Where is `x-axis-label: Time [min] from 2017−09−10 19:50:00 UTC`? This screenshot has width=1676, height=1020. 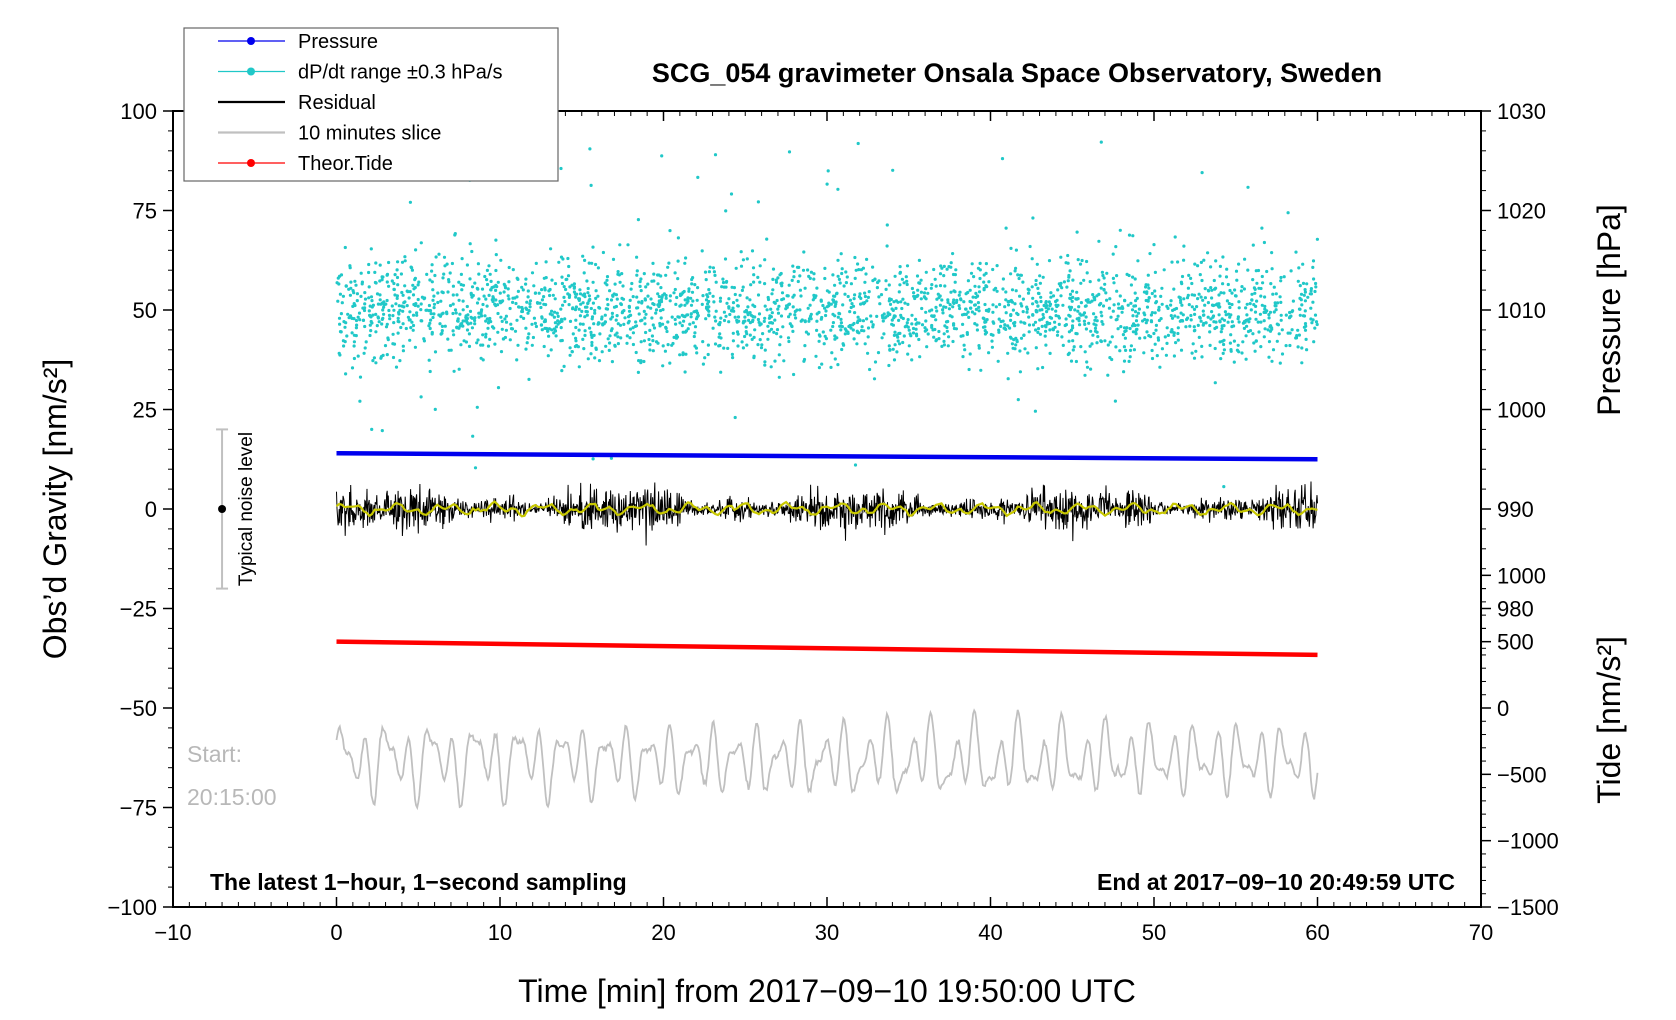
x-axis-label: Time [min] from 2017−09−10 19:50:00 UTC is located at coordinates (827, 991).